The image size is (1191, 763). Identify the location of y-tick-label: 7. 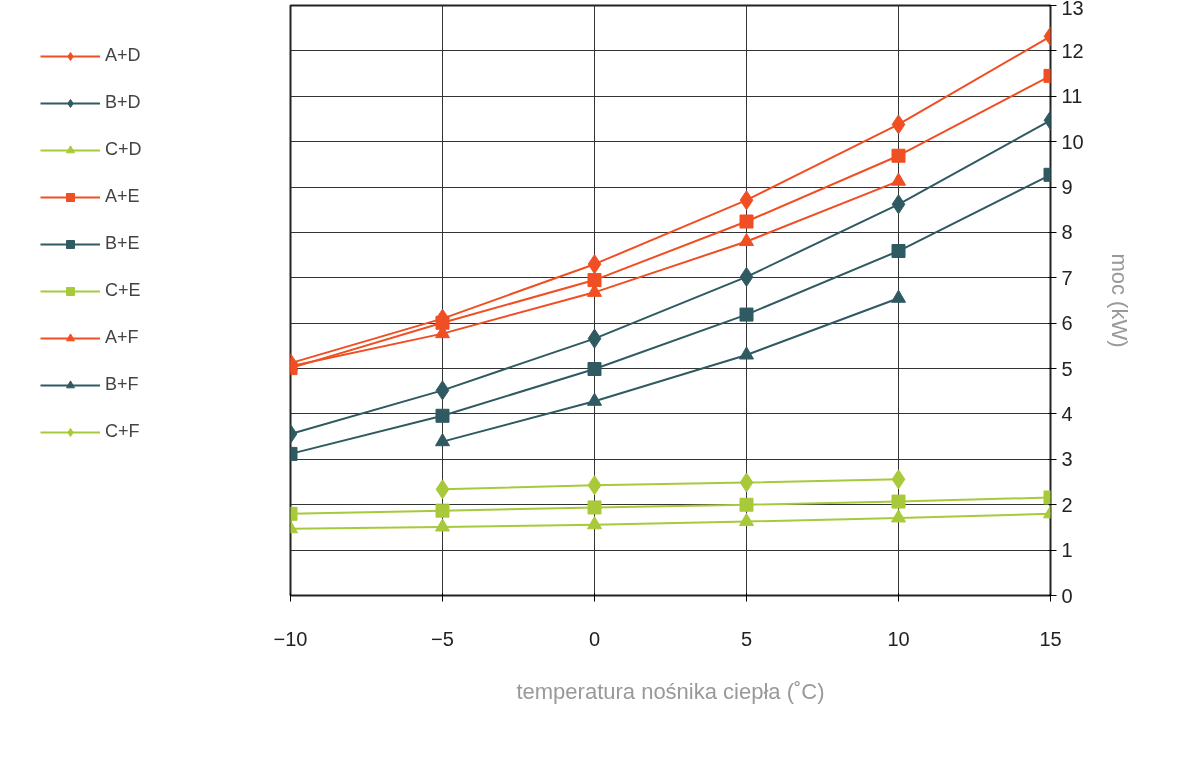
(1067, 277).